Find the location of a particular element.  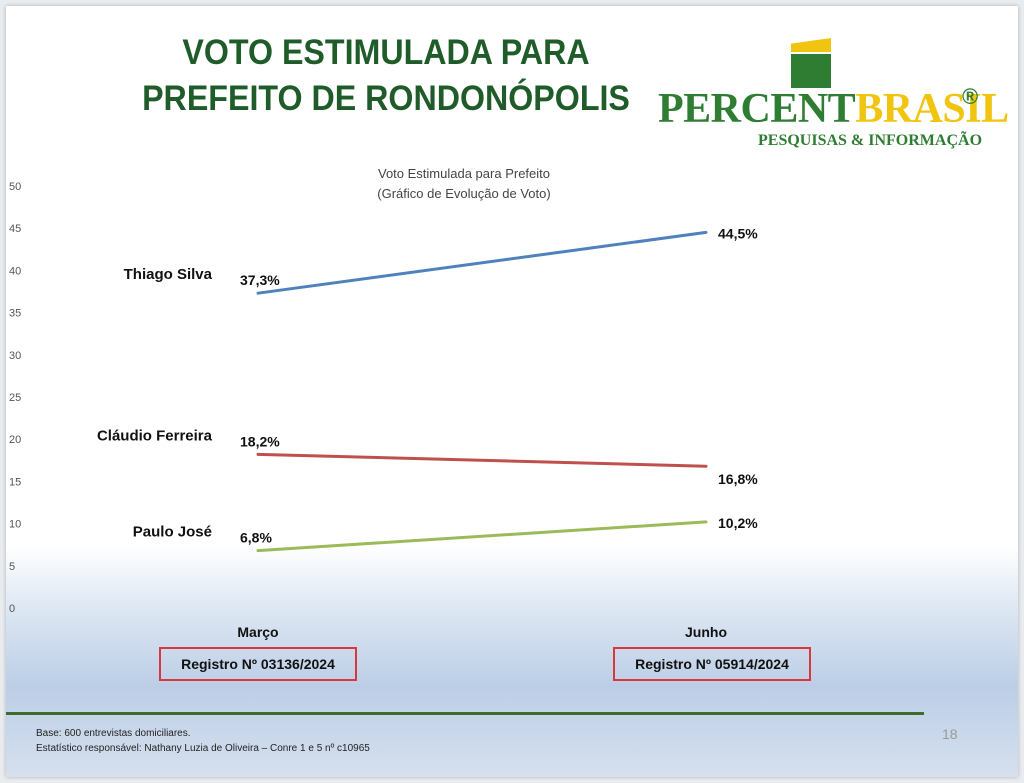

y-tick-label: 25 is located at coordinates (15, 398).